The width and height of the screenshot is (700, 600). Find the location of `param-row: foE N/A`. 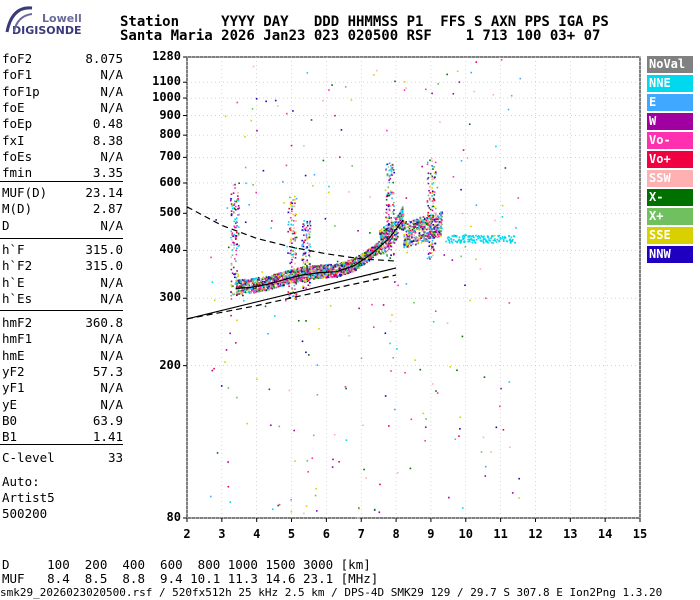

param-row: foE N/A is located at coordinates (62, 108).